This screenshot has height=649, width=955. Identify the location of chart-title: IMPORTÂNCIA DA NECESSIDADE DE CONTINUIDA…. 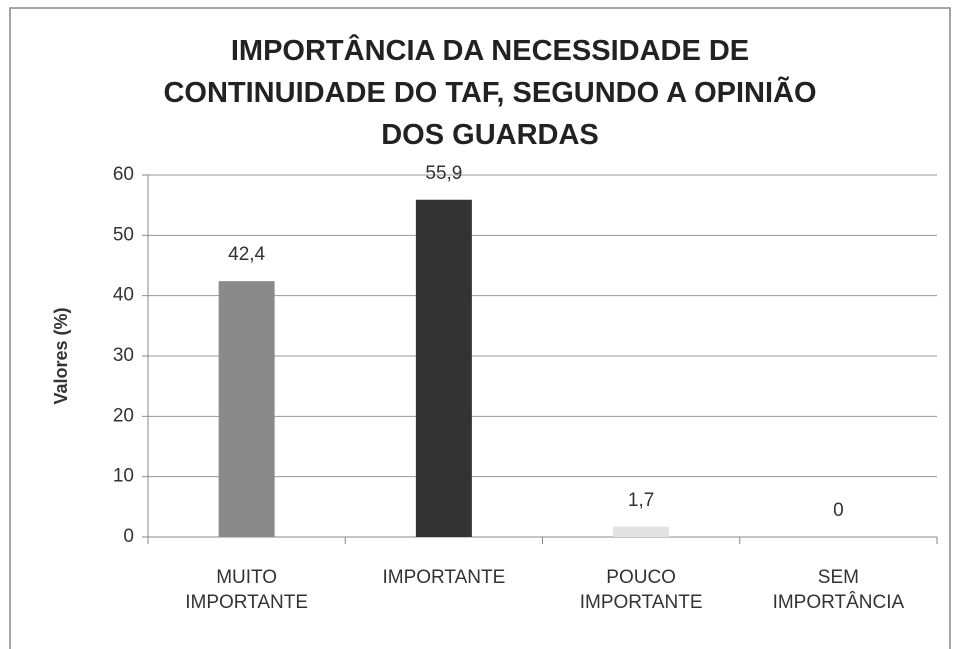
(490, 93).